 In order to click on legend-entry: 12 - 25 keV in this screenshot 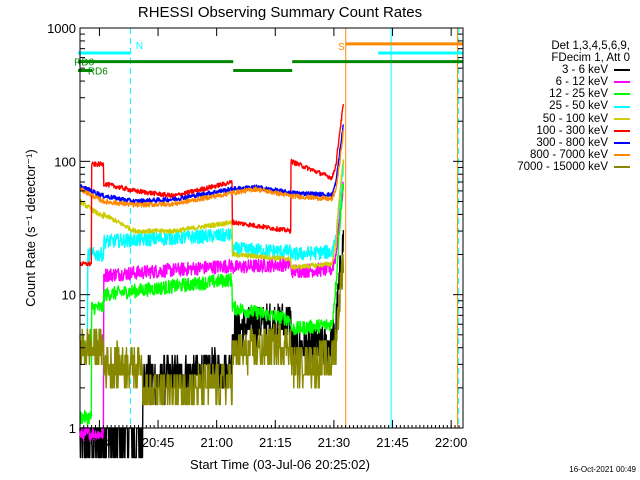, I will do `click(558, 94)`.